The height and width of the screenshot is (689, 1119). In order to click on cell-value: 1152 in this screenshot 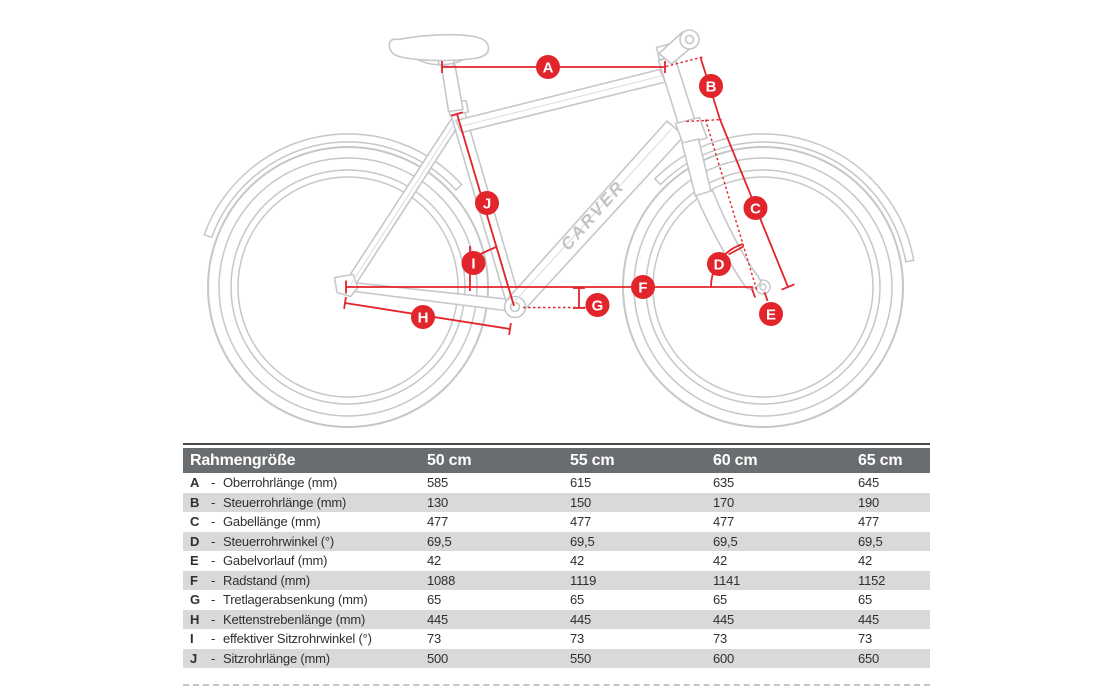, I will do `click(872, 580)`.